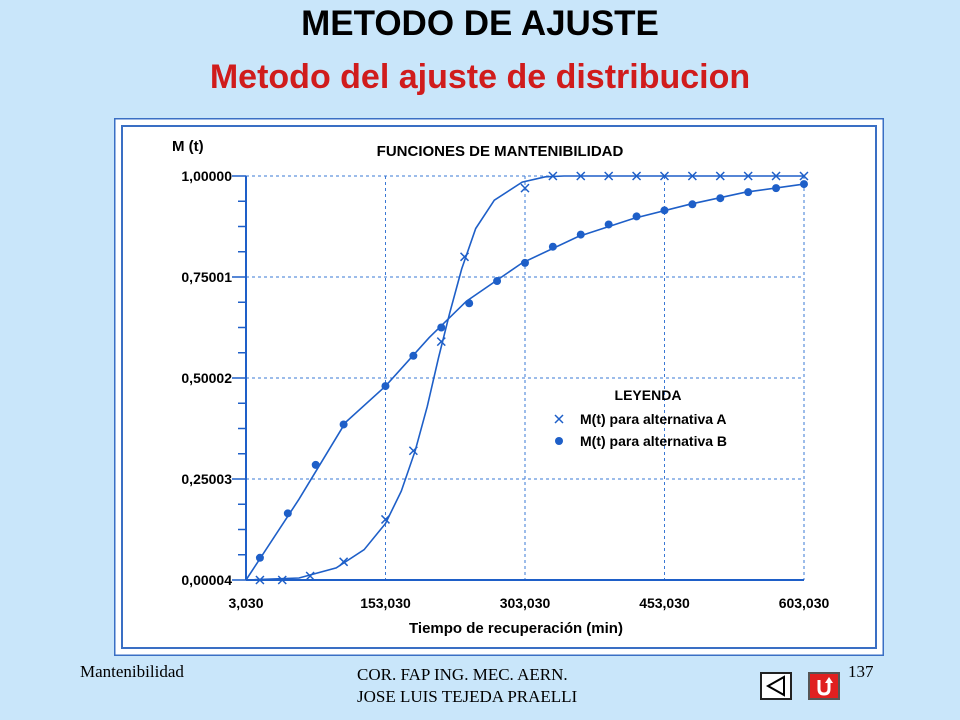  Describe the element at coordinates (516, 628) in the screenshot. I see `x-axis-label: Tiempo de recuperación (min)` at that location.